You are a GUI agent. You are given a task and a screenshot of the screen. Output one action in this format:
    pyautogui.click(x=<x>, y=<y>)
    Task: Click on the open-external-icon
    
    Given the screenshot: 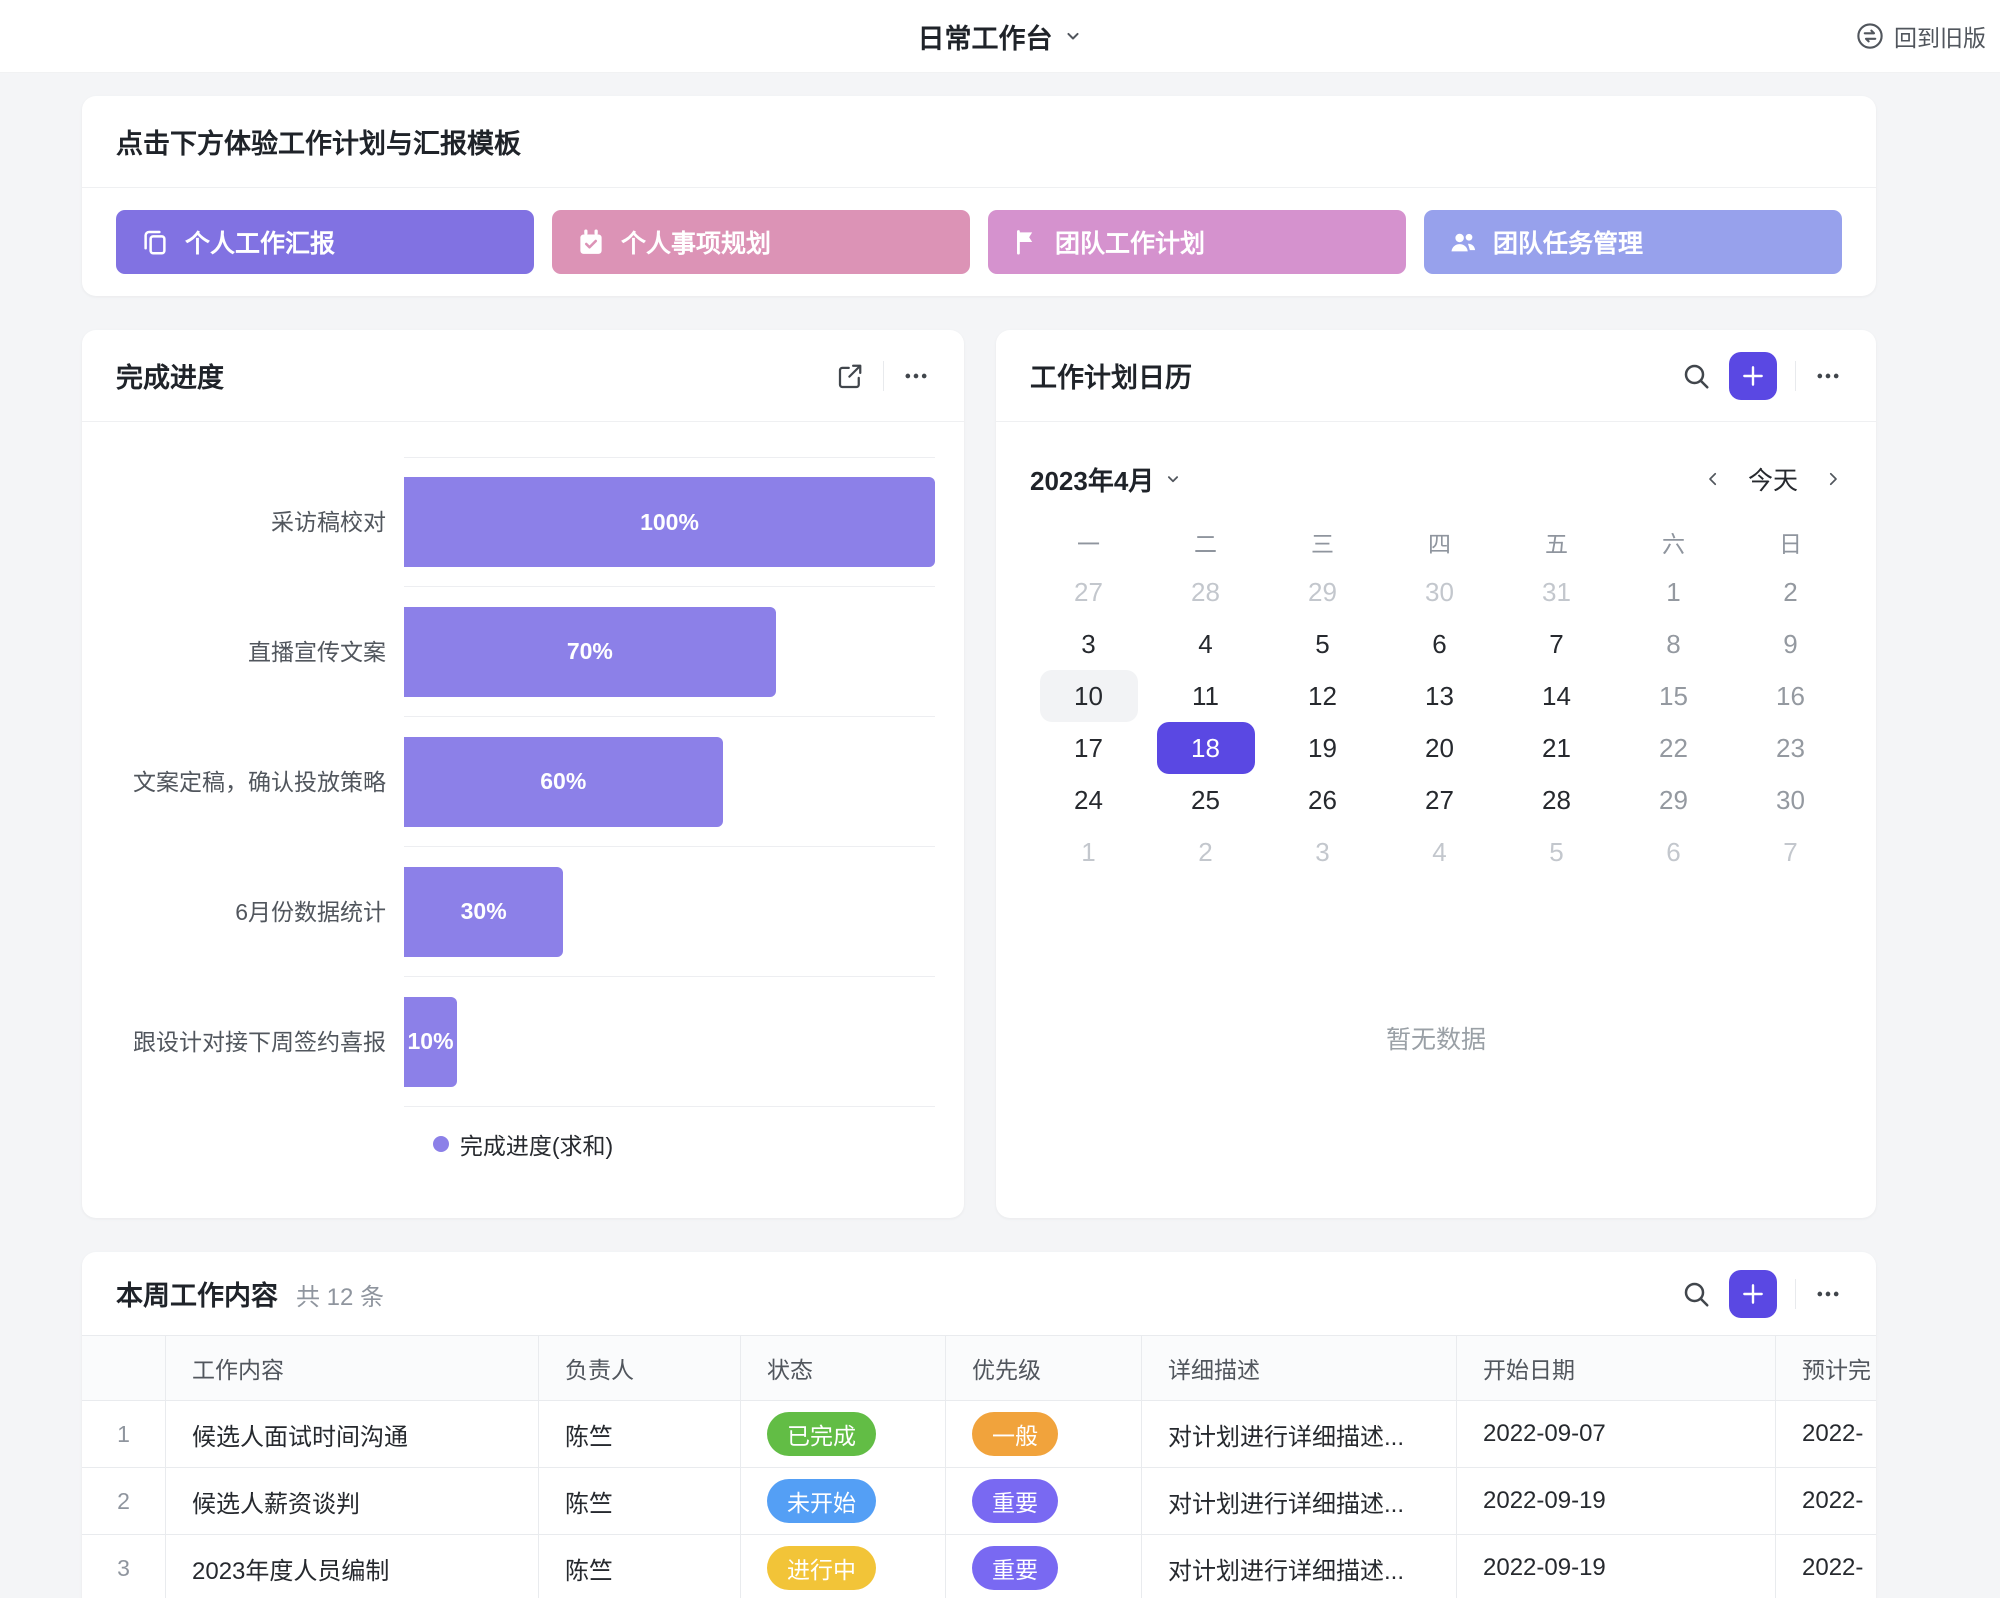 What is the action you would take?
    pyautogui.click(x=850, y=376)
    